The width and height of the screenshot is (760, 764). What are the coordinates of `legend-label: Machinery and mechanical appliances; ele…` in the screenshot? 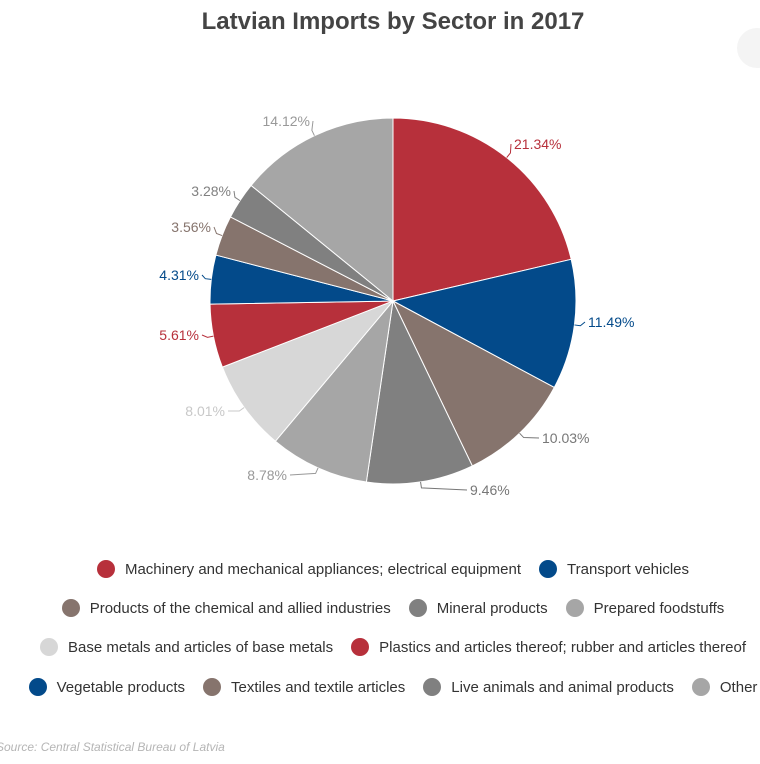 It's located at (323, 569).